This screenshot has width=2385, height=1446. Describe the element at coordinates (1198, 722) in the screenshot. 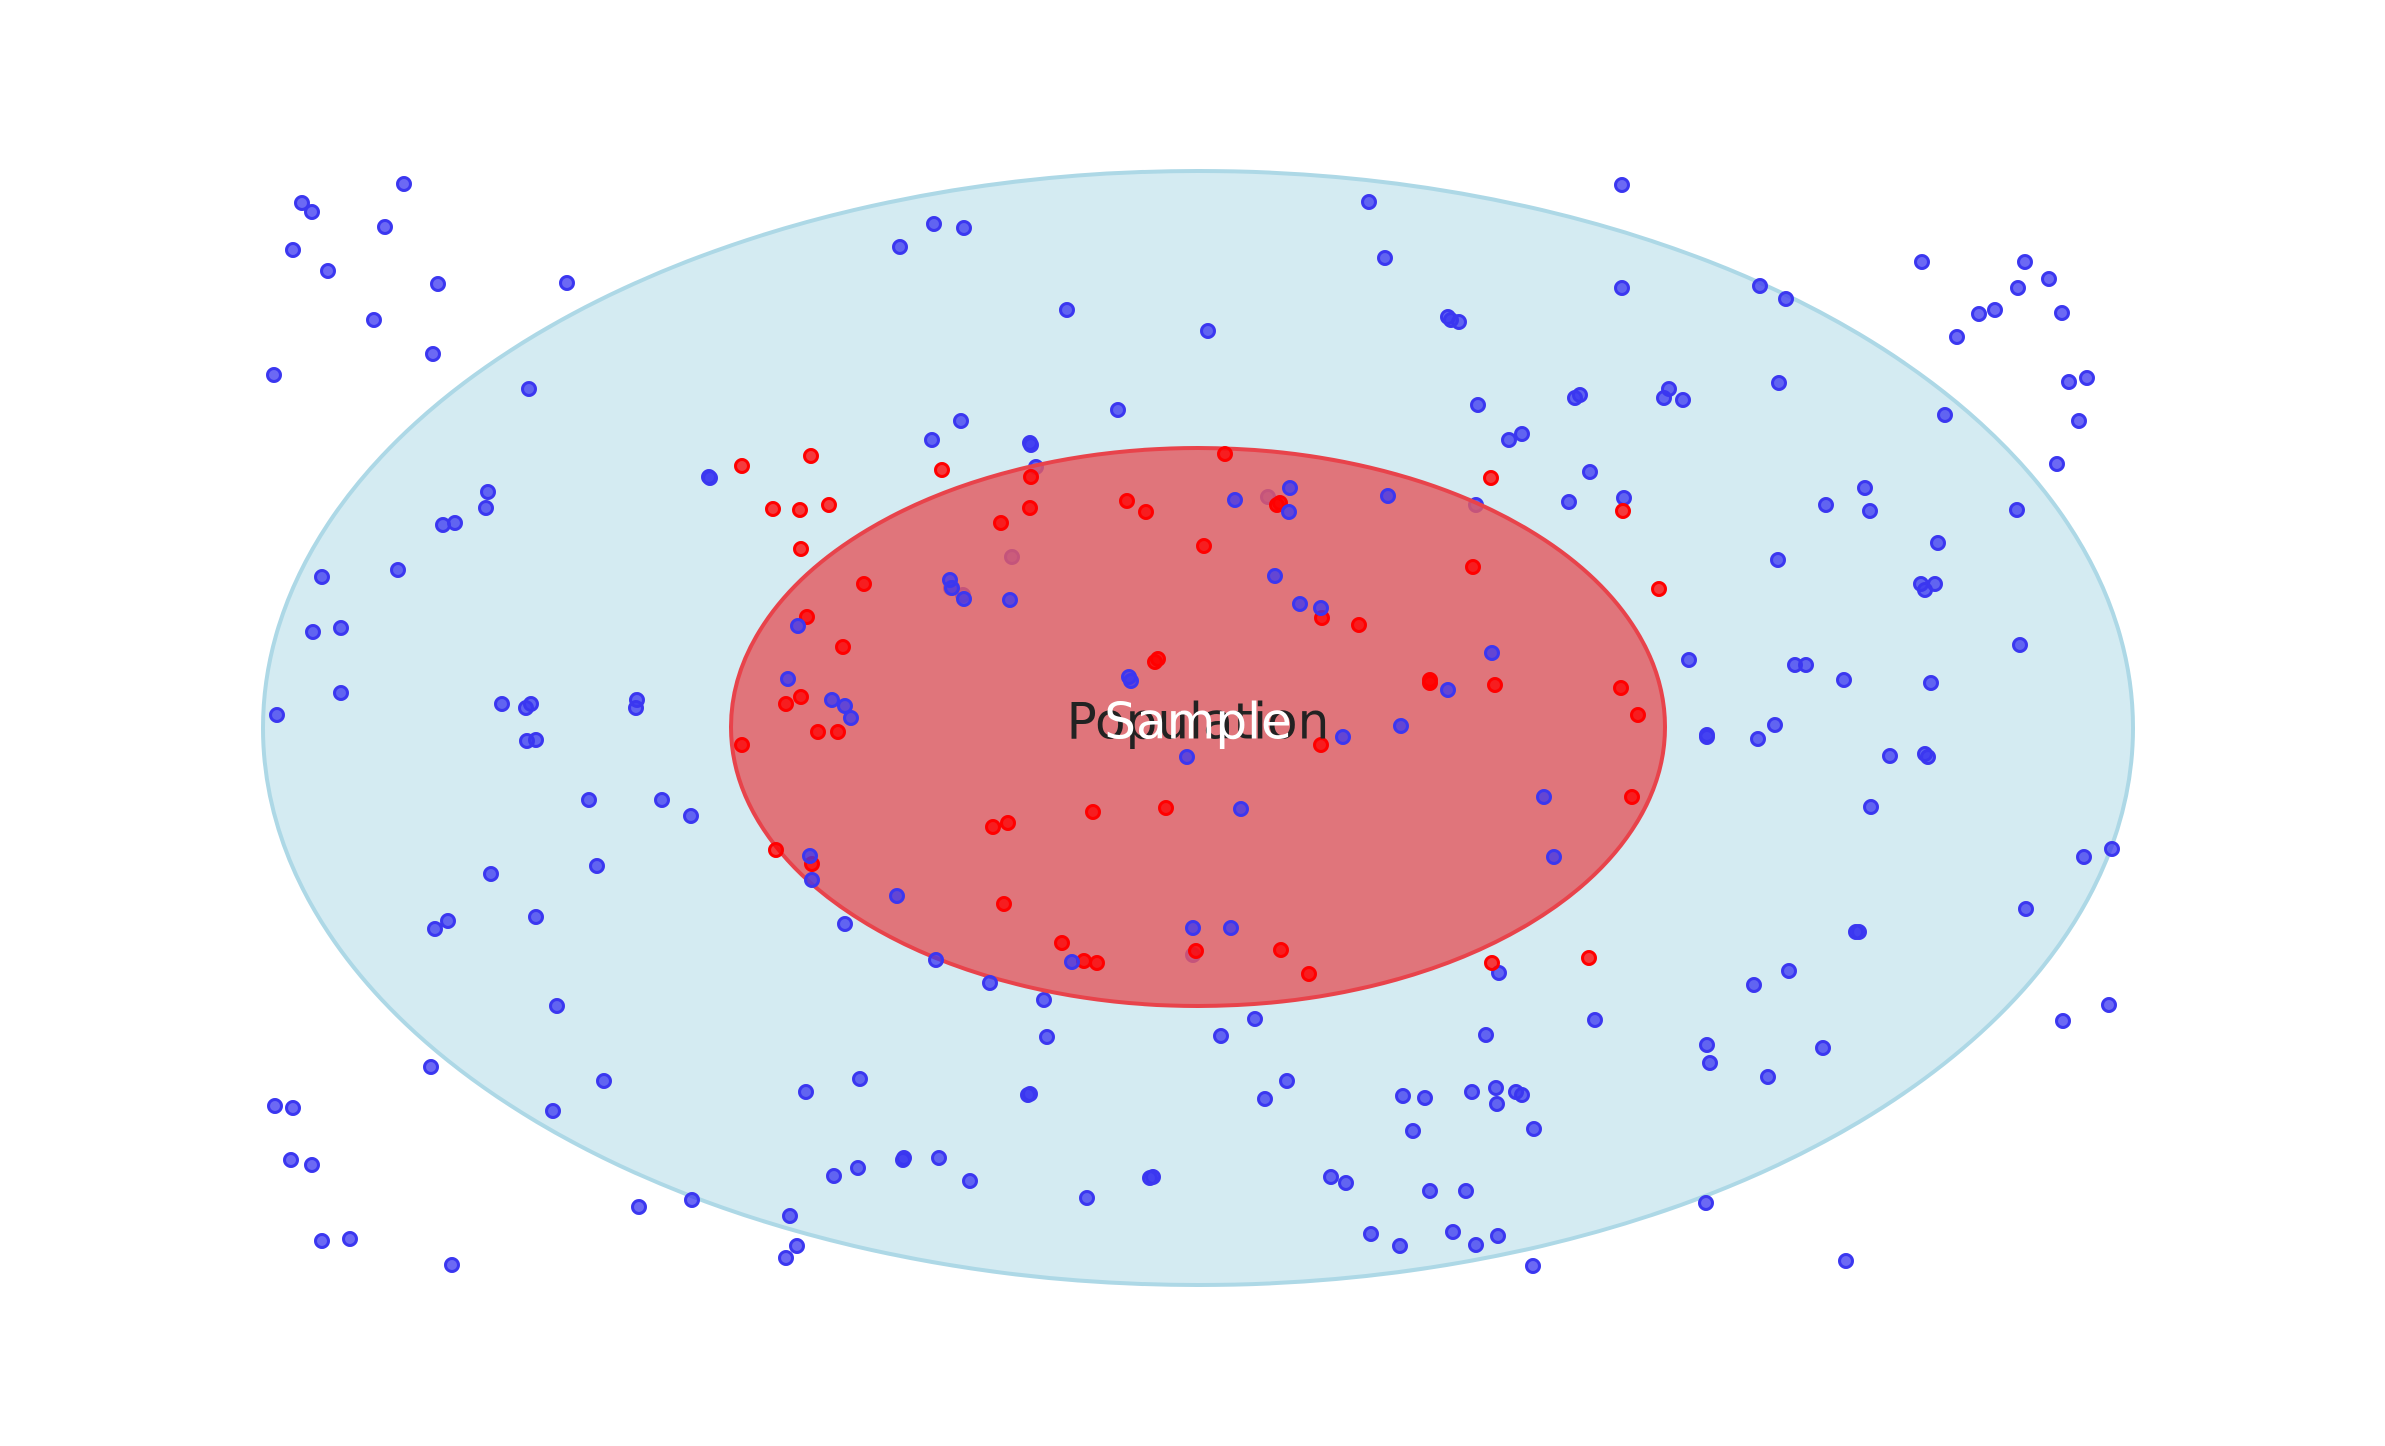

I see `population-label: Population` at that location.